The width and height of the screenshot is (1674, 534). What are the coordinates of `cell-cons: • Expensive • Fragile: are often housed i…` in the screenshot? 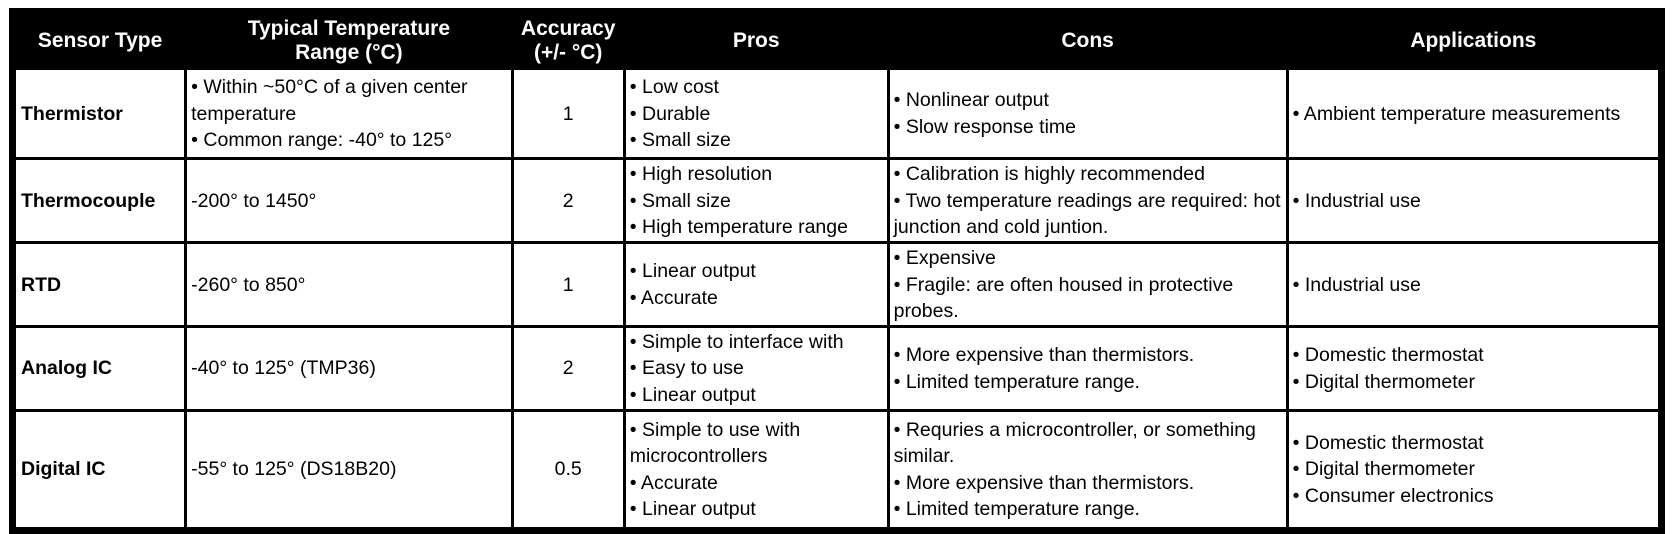 It's located at (1087, 285).